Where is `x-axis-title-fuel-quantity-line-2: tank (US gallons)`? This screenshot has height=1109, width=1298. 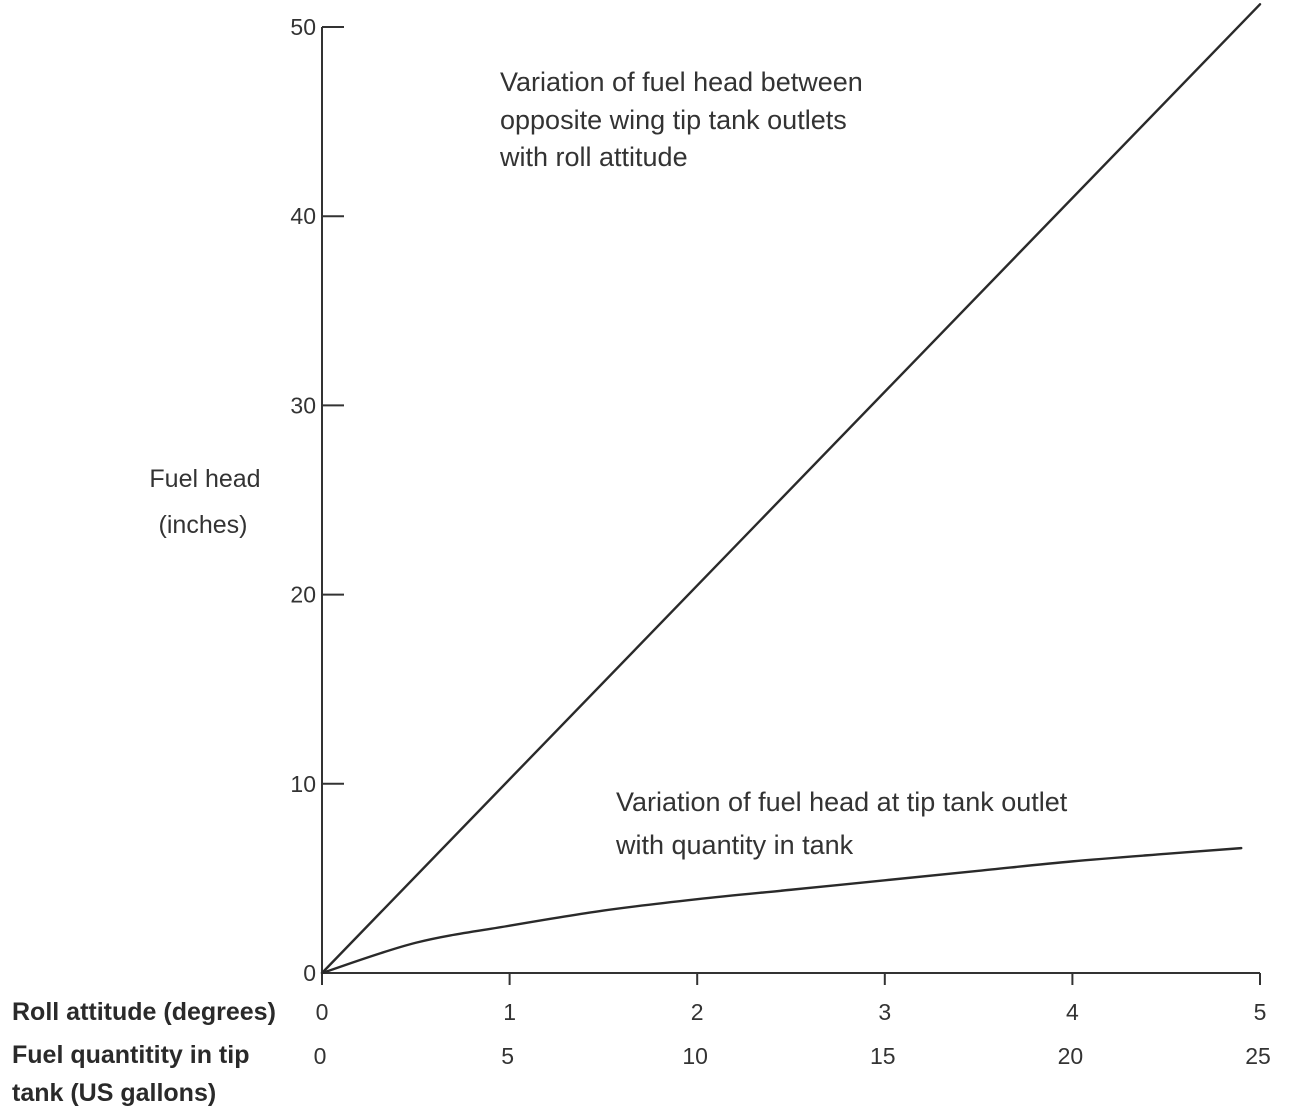
x-axis-title-fuel-quantity-line-2: tank (US gallons) is located at coordinates (114, 1093).